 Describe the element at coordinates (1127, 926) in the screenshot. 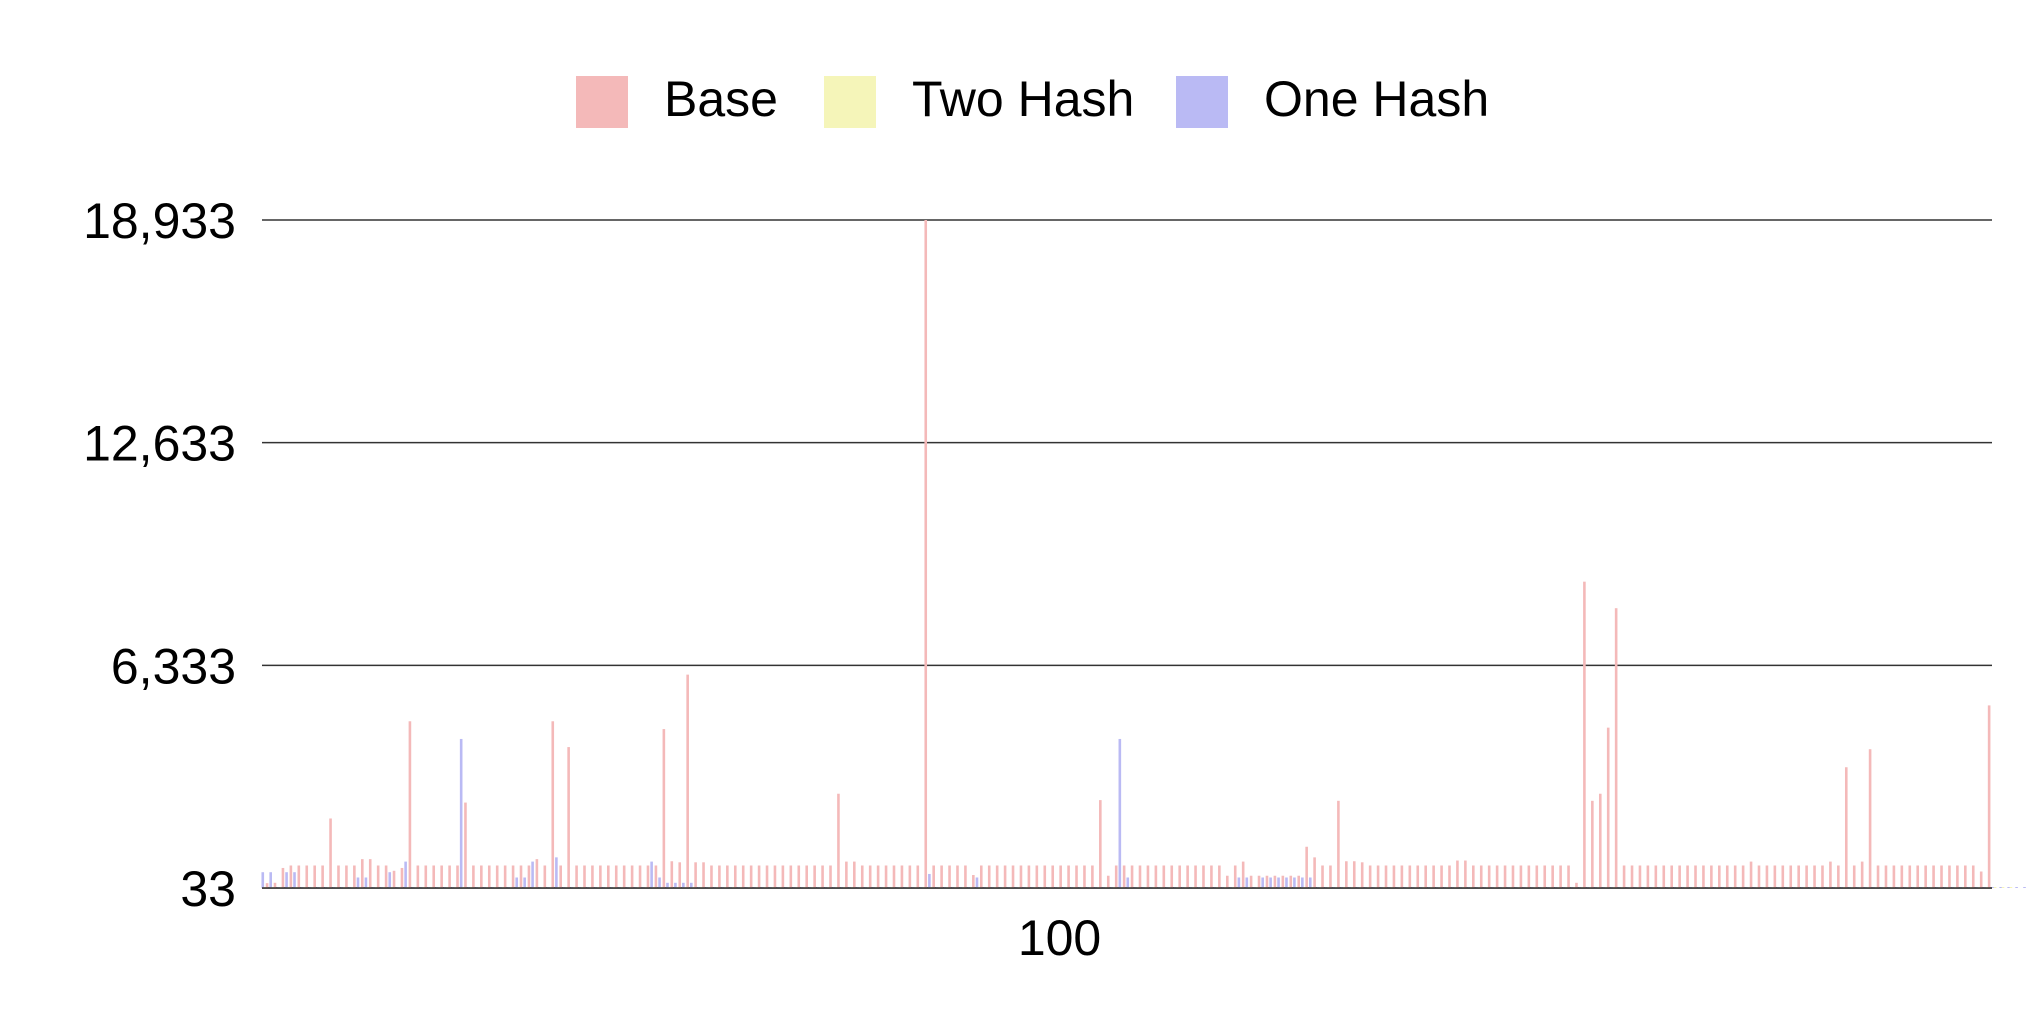

I see `x-axis: 100` at that location.